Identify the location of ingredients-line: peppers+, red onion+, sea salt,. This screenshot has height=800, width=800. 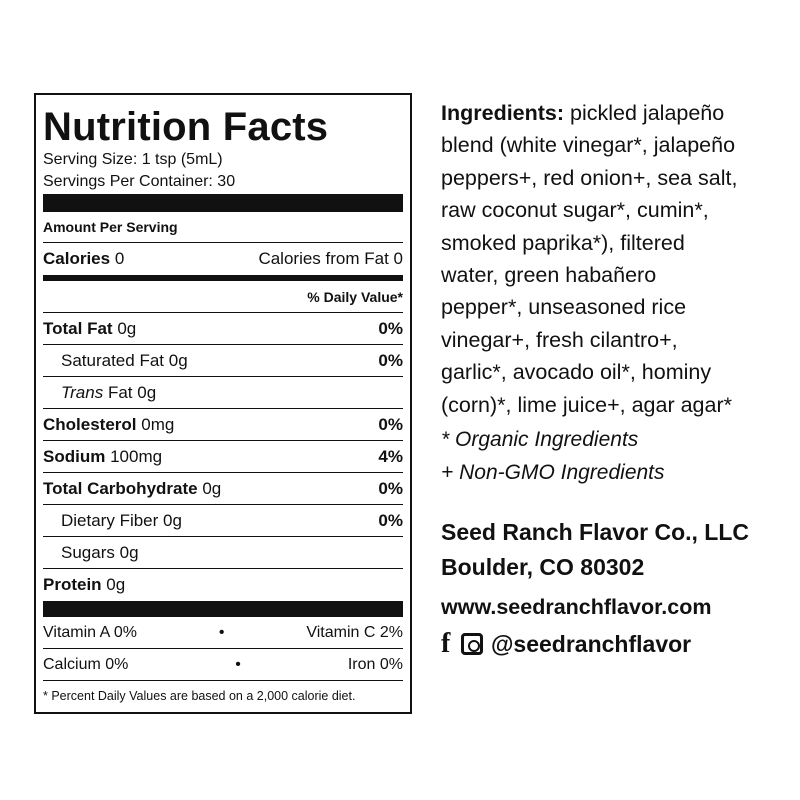
(589, 177).